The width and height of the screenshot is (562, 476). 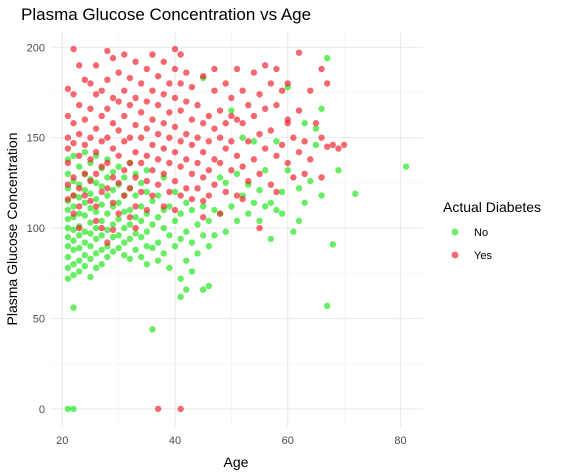 What do you see at coordinates (36, 229) in the screenshot?
I see `y-tick-label: 100` at bounding box center [36, 229].